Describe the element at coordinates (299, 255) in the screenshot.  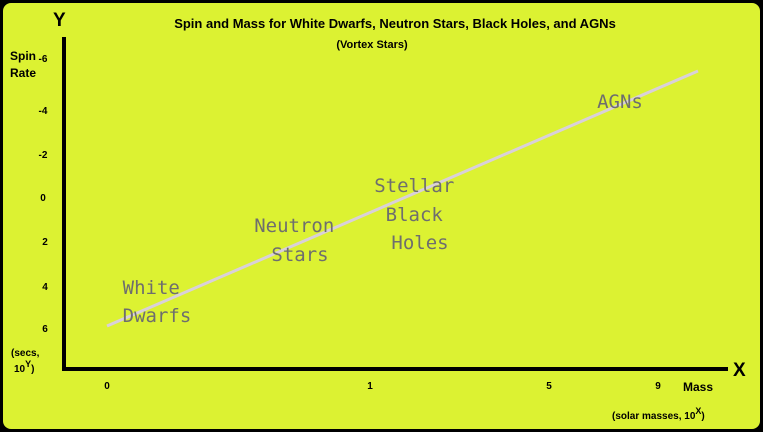
I see `annotation-line: Stars` at that location.